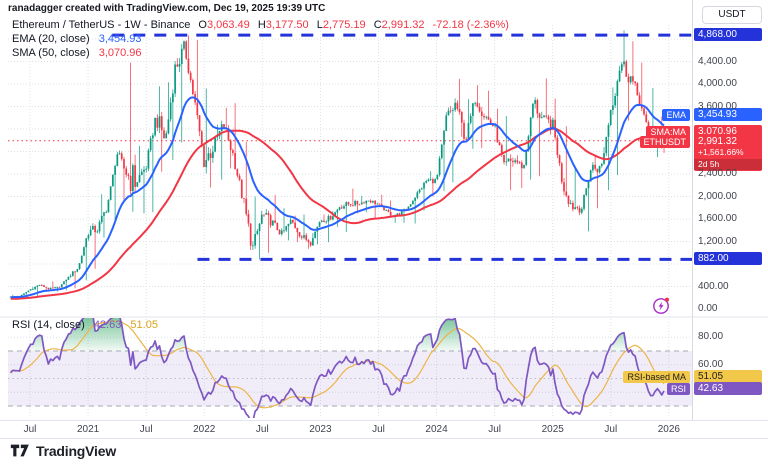  Describe the element at coordinates (664, 141) in the screenshot. I see `symbol-tag: ETHUSDT` at that location.